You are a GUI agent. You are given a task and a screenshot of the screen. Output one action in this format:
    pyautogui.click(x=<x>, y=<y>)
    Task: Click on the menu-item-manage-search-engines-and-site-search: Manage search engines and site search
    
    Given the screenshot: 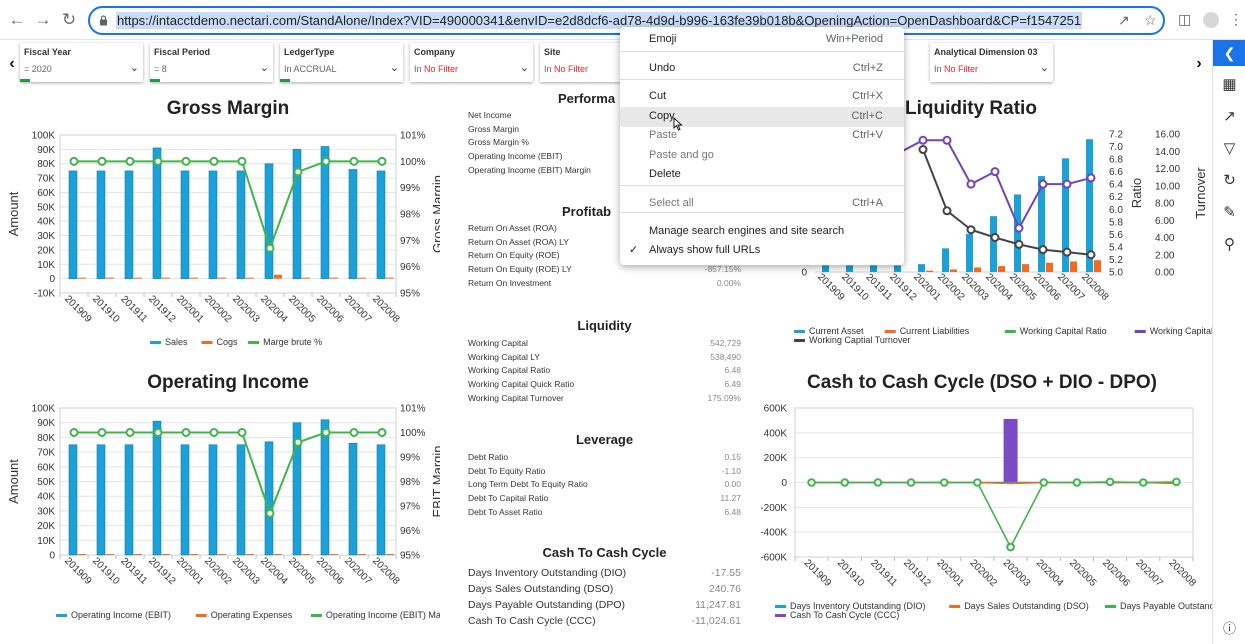 What is the action you would take?
    pyautogui.click(x=762, y=232)
    